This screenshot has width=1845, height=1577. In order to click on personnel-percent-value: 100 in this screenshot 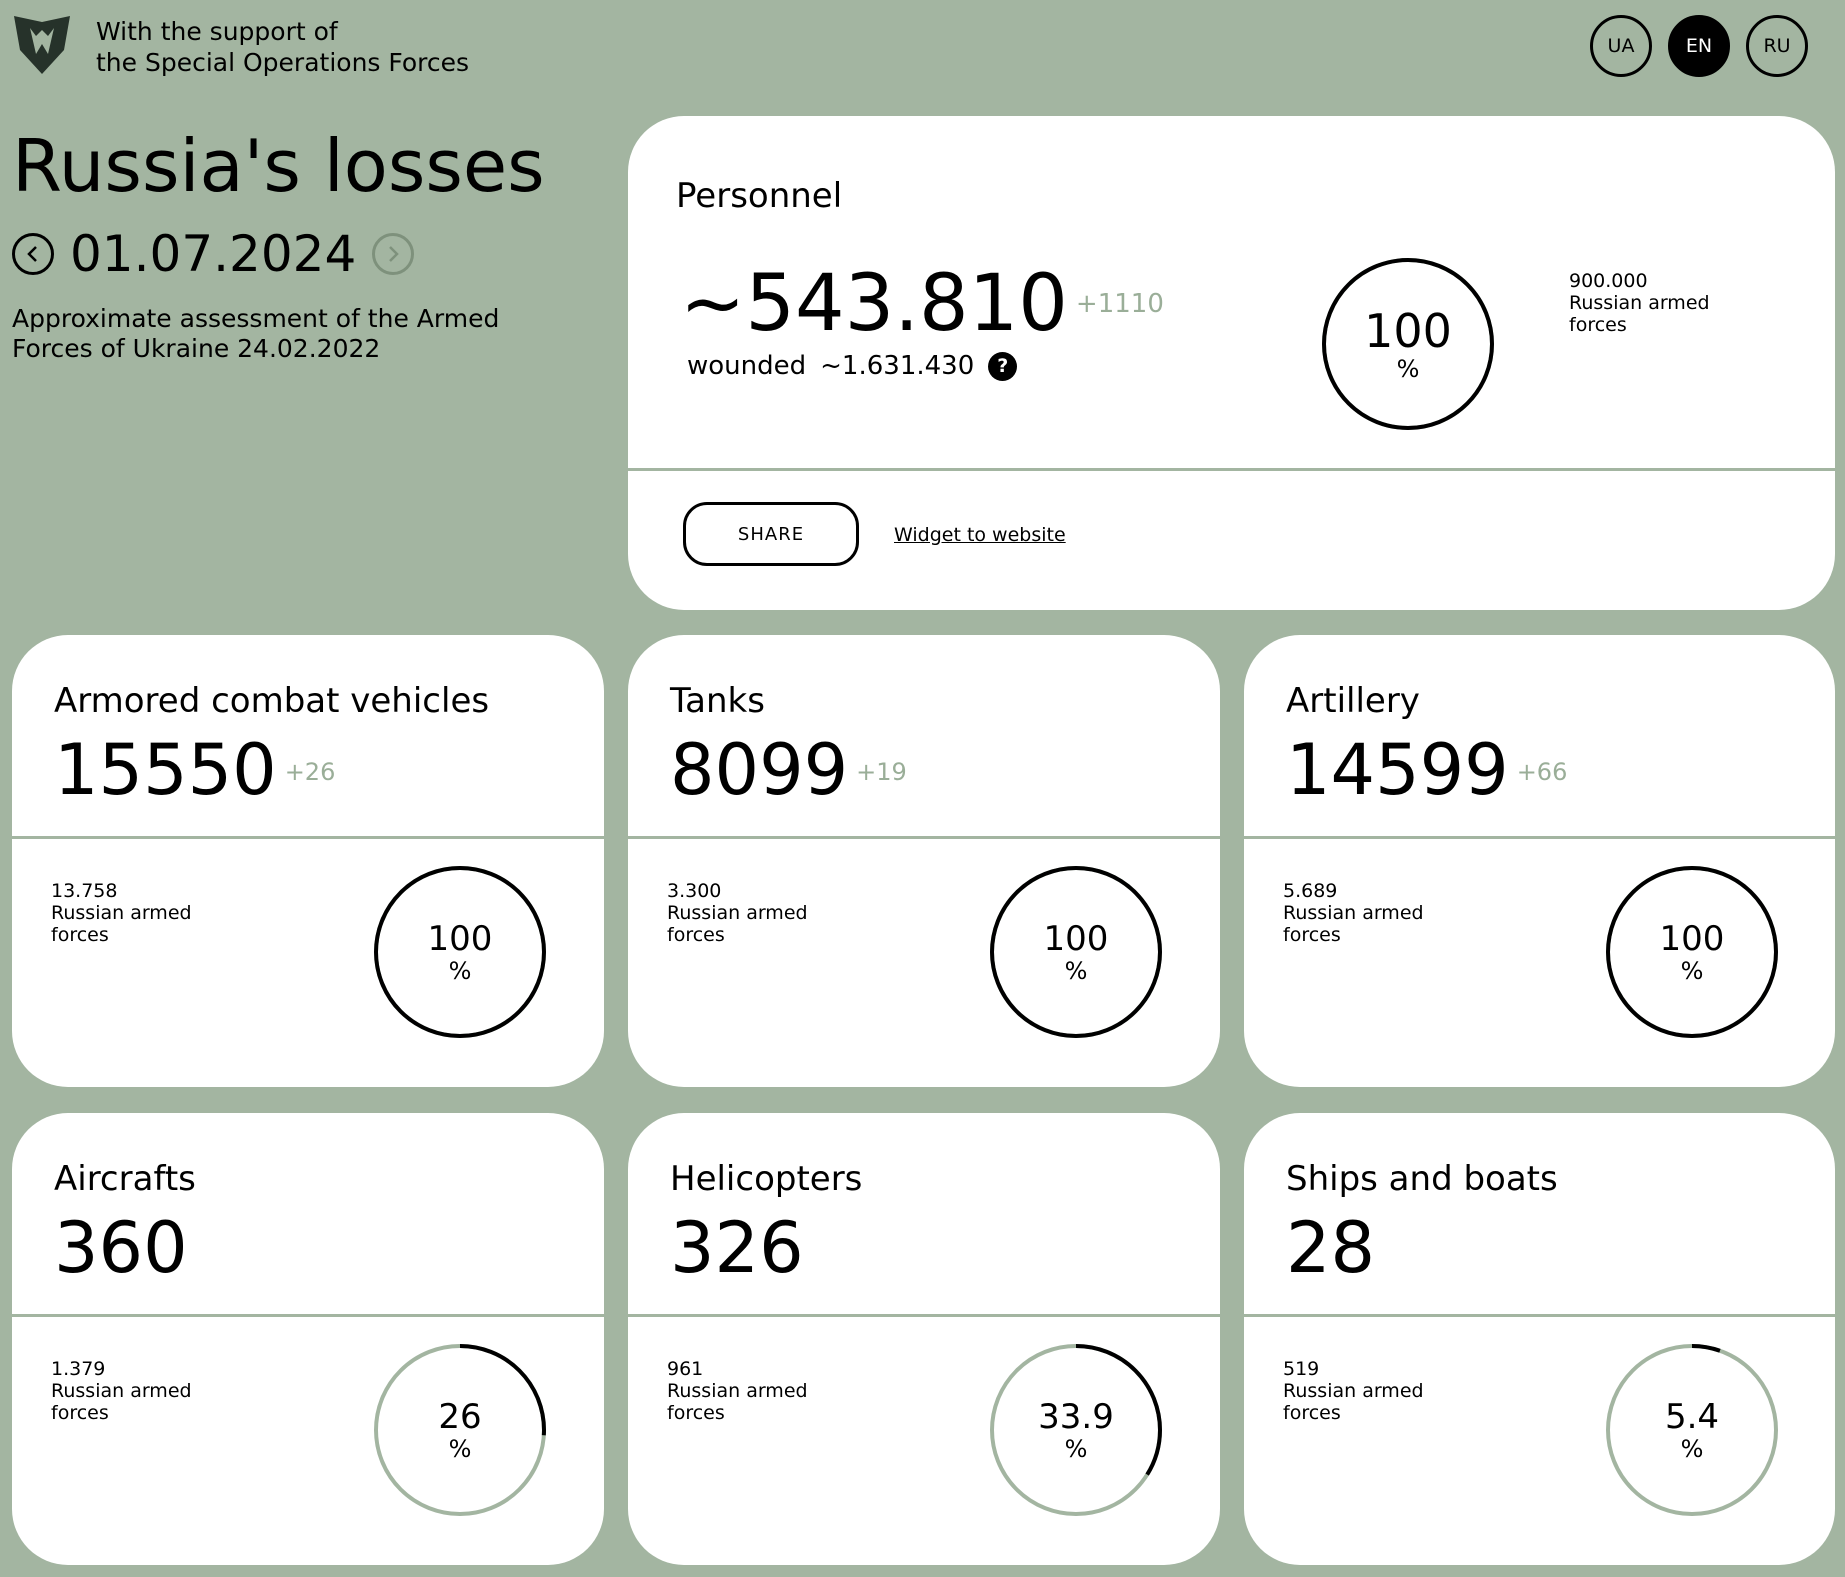, I will do `click(1408, 331)`.